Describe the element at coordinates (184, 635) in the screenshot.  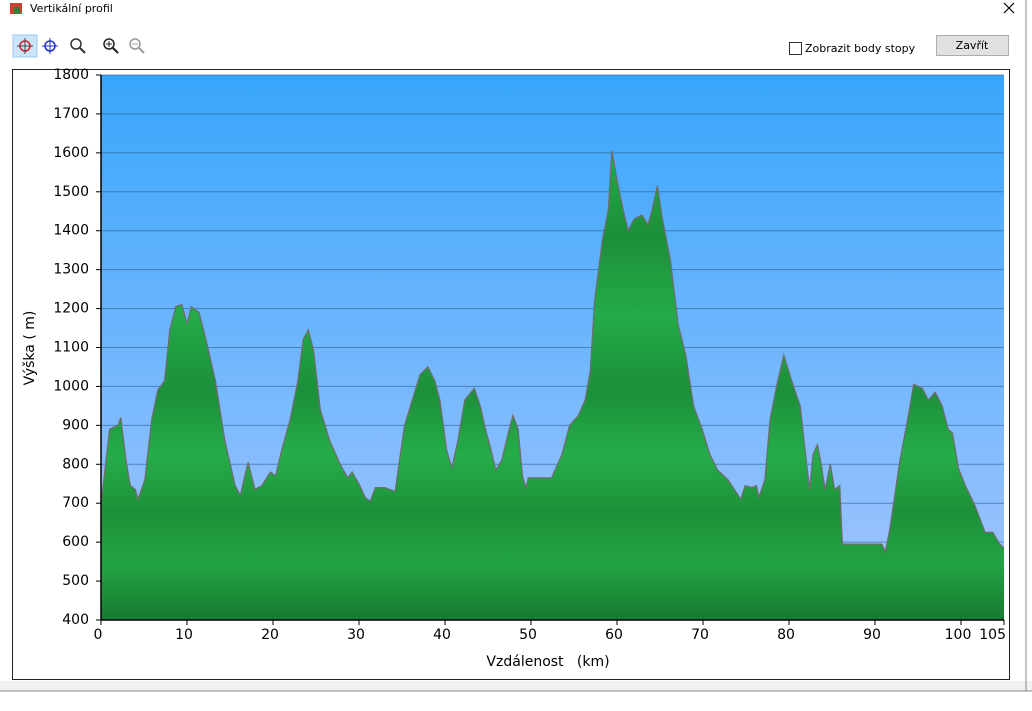
I see `x-tick-label: 10` at that location.